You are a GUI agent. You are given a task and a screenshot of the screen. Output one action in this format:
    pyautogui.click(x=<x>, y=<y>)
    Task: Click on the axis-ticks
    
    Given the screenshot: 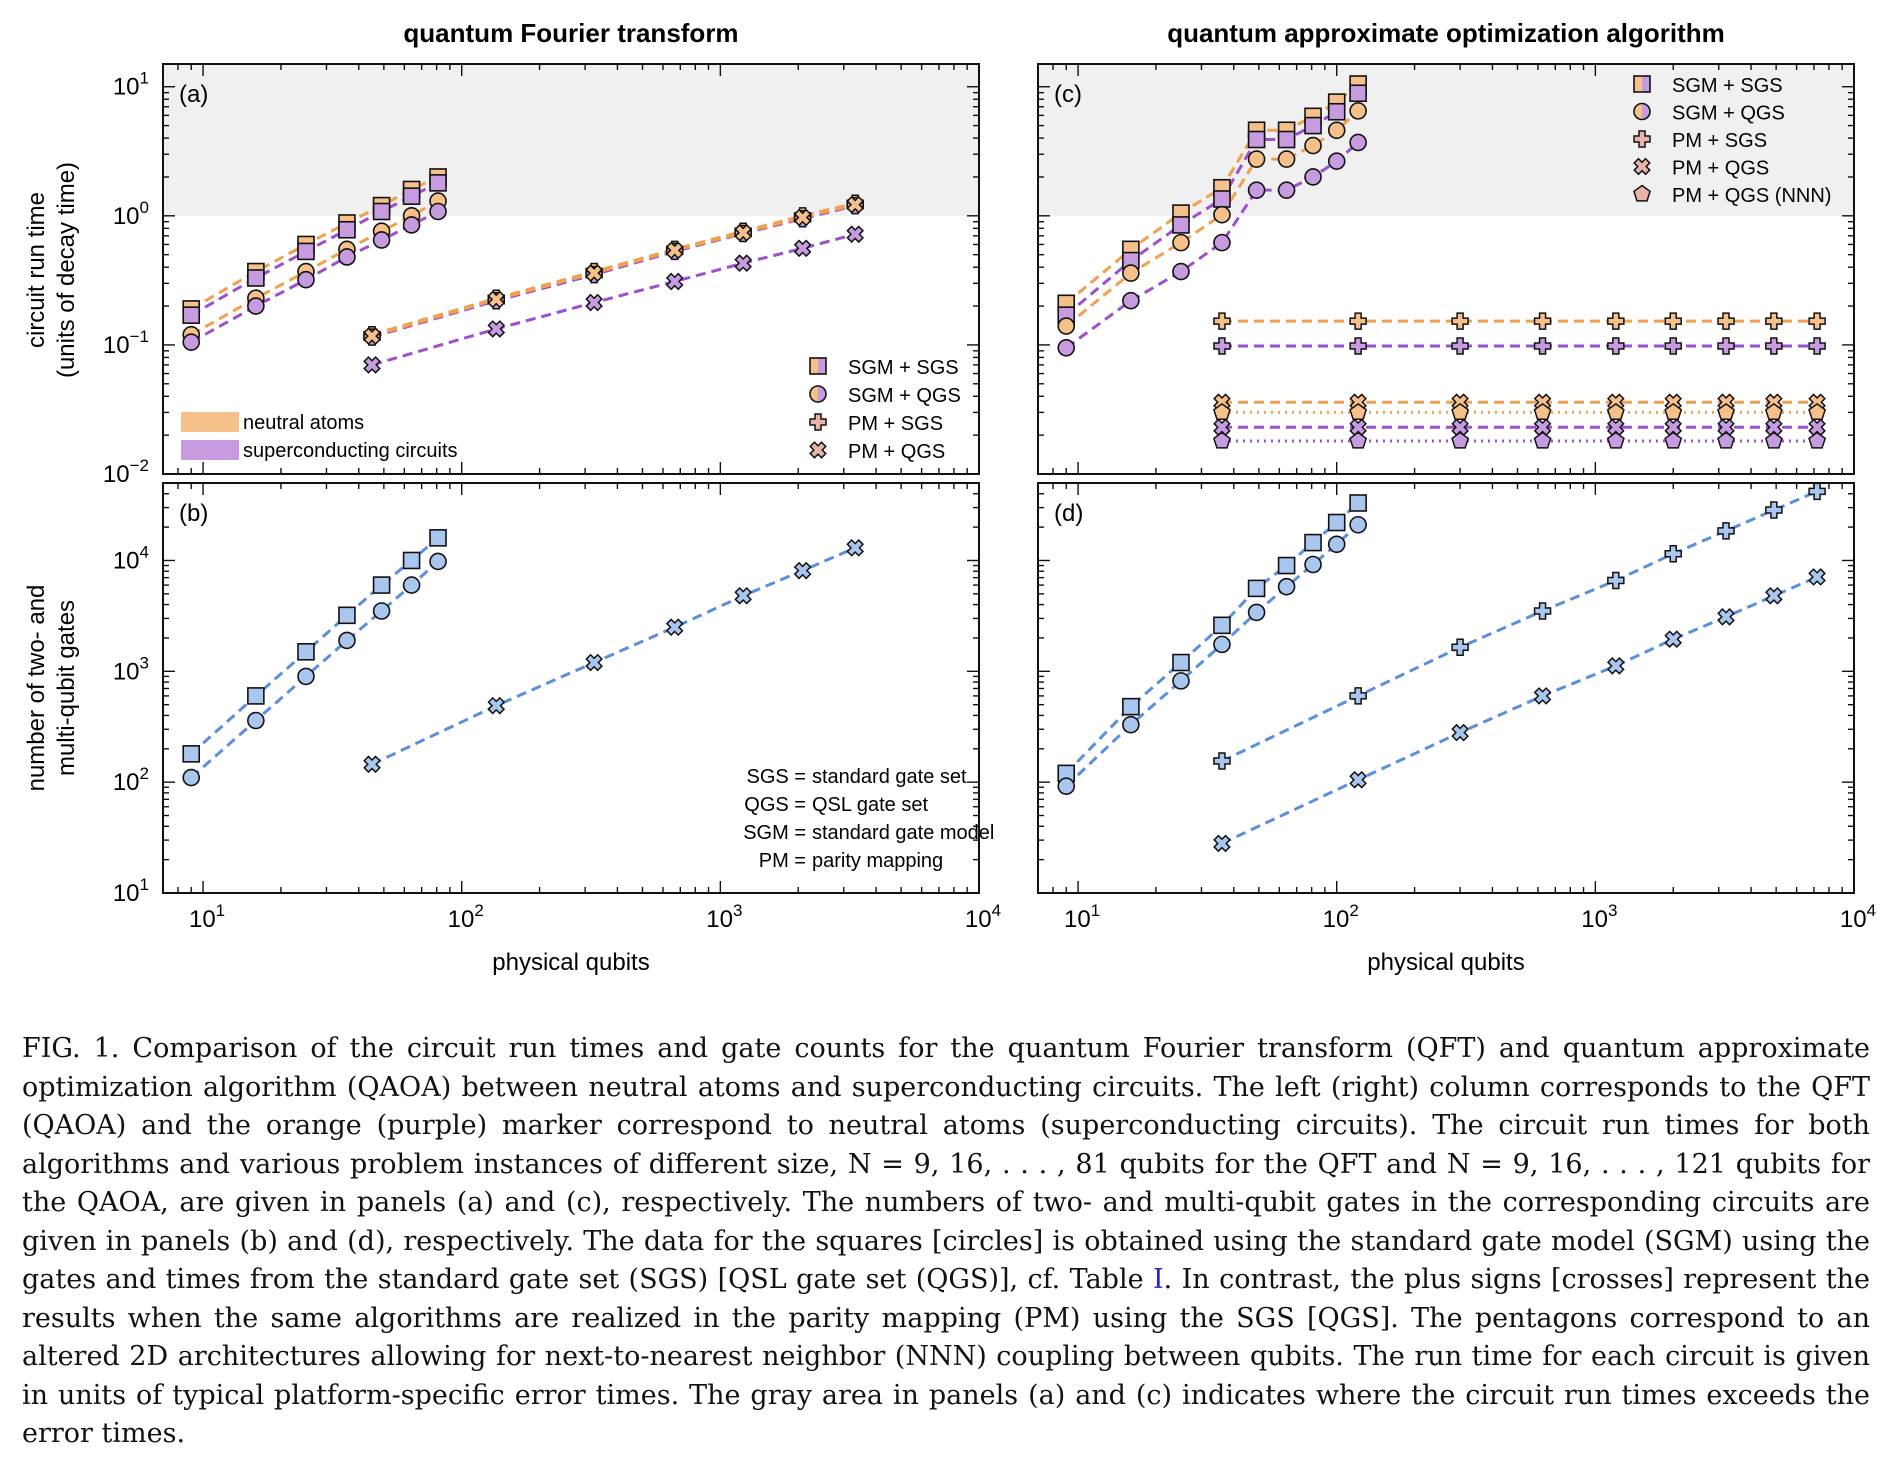 What is the action you would take?
    pyautogui.click(x=1446, y=688)
    